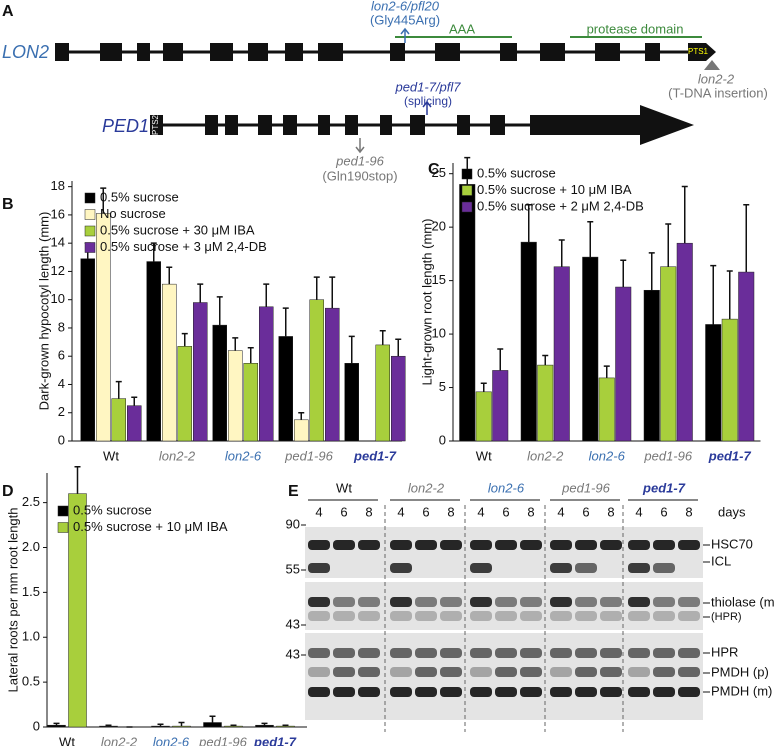 This screenshot has height=746, width=774. Describe the element at coordinates (43, 311) in the screenshot. I see `y-axis-label: Dark-grown hypocotyl length (mm)` at that location.